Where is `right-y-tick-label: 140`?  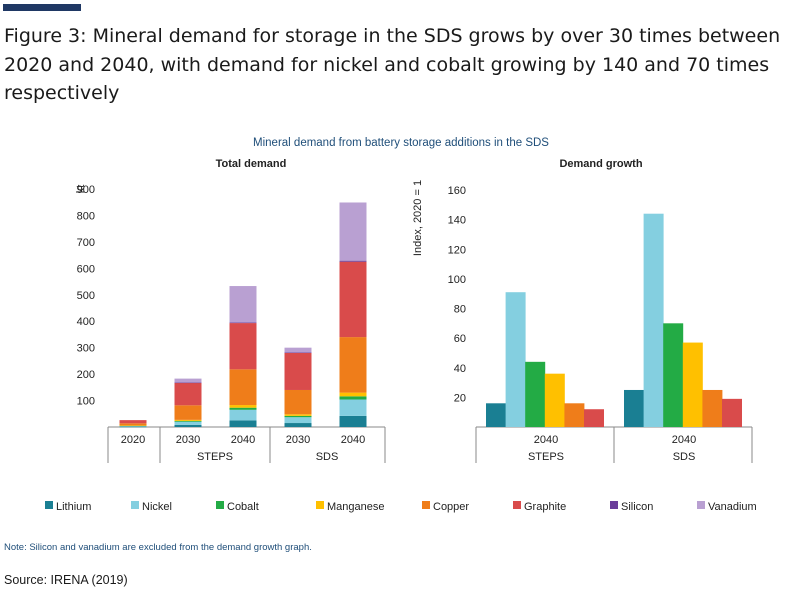 right-y-tick-label: 140 is located at coordinates (457, 221).